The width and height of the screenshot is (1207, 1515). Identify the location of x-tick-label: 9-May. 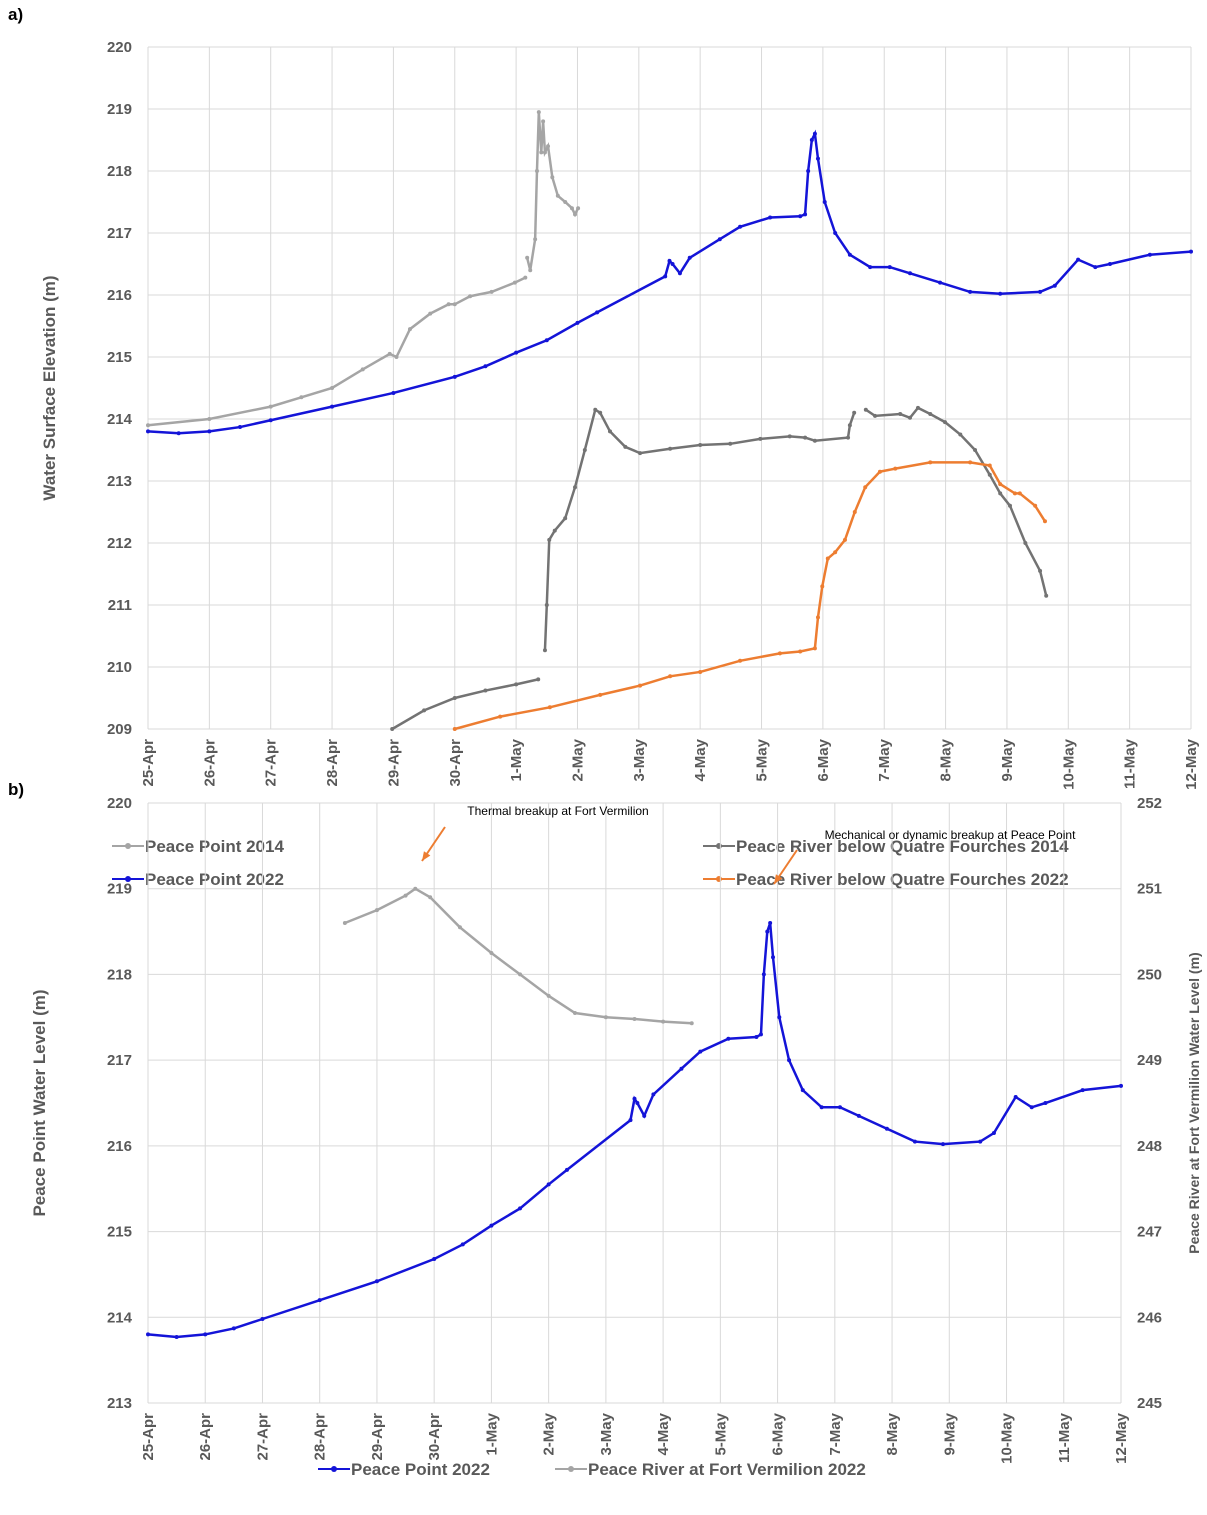
(949, 1433).